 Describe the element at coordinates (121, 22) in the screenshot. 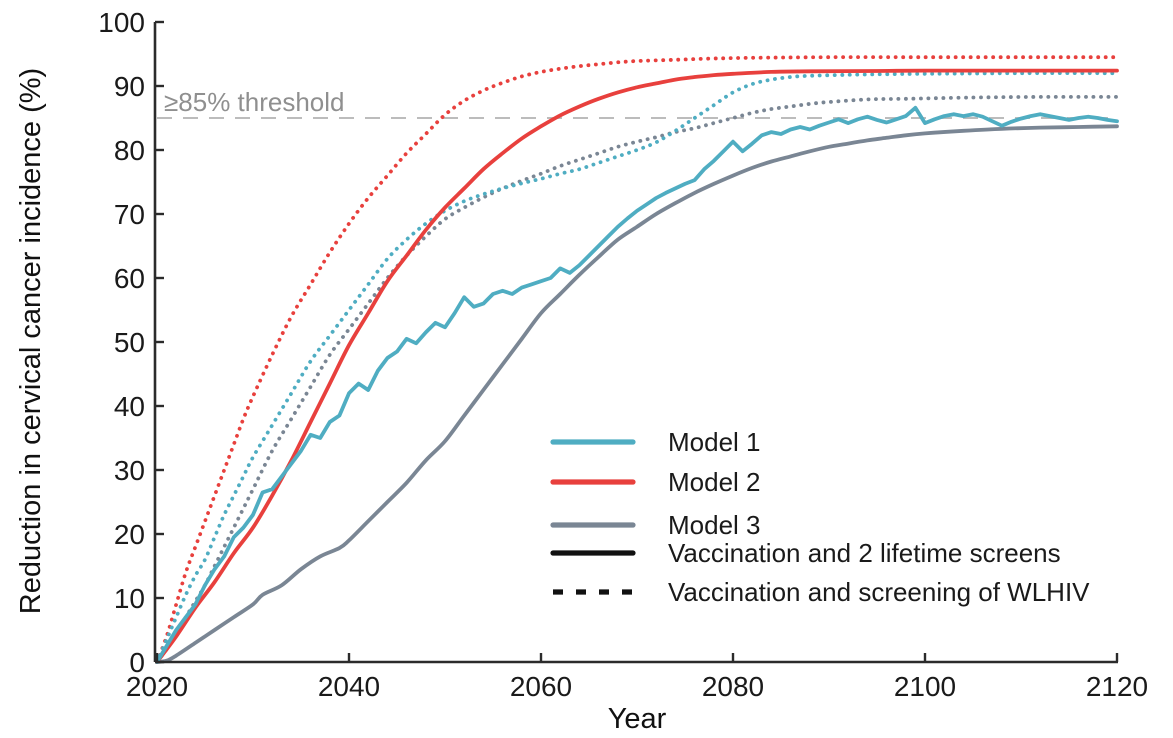

I see `y-tick-label: 100` at that location.